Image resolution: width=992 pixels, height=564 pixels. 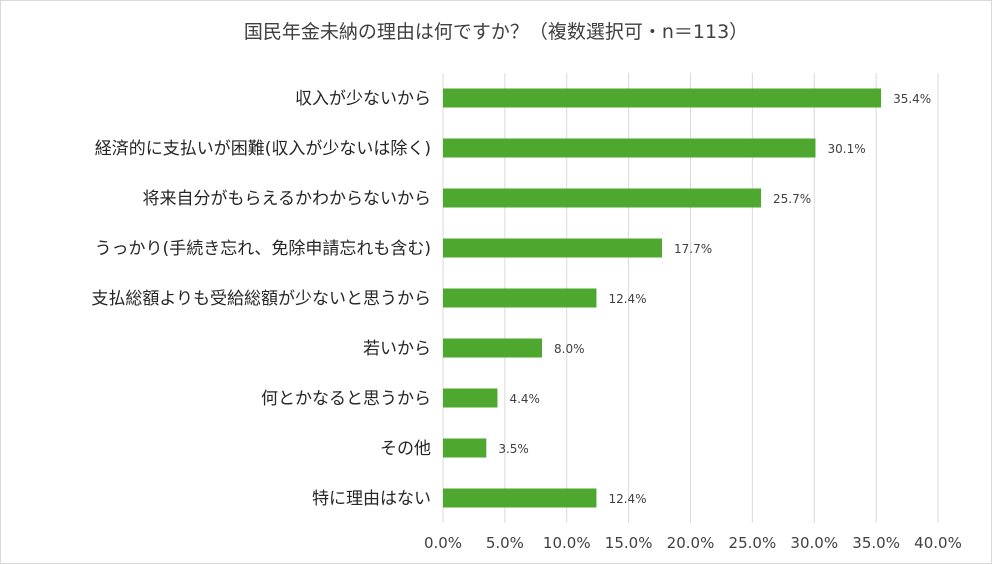 I want to click on data-label: 3.5%, so click(x=513, y=449).